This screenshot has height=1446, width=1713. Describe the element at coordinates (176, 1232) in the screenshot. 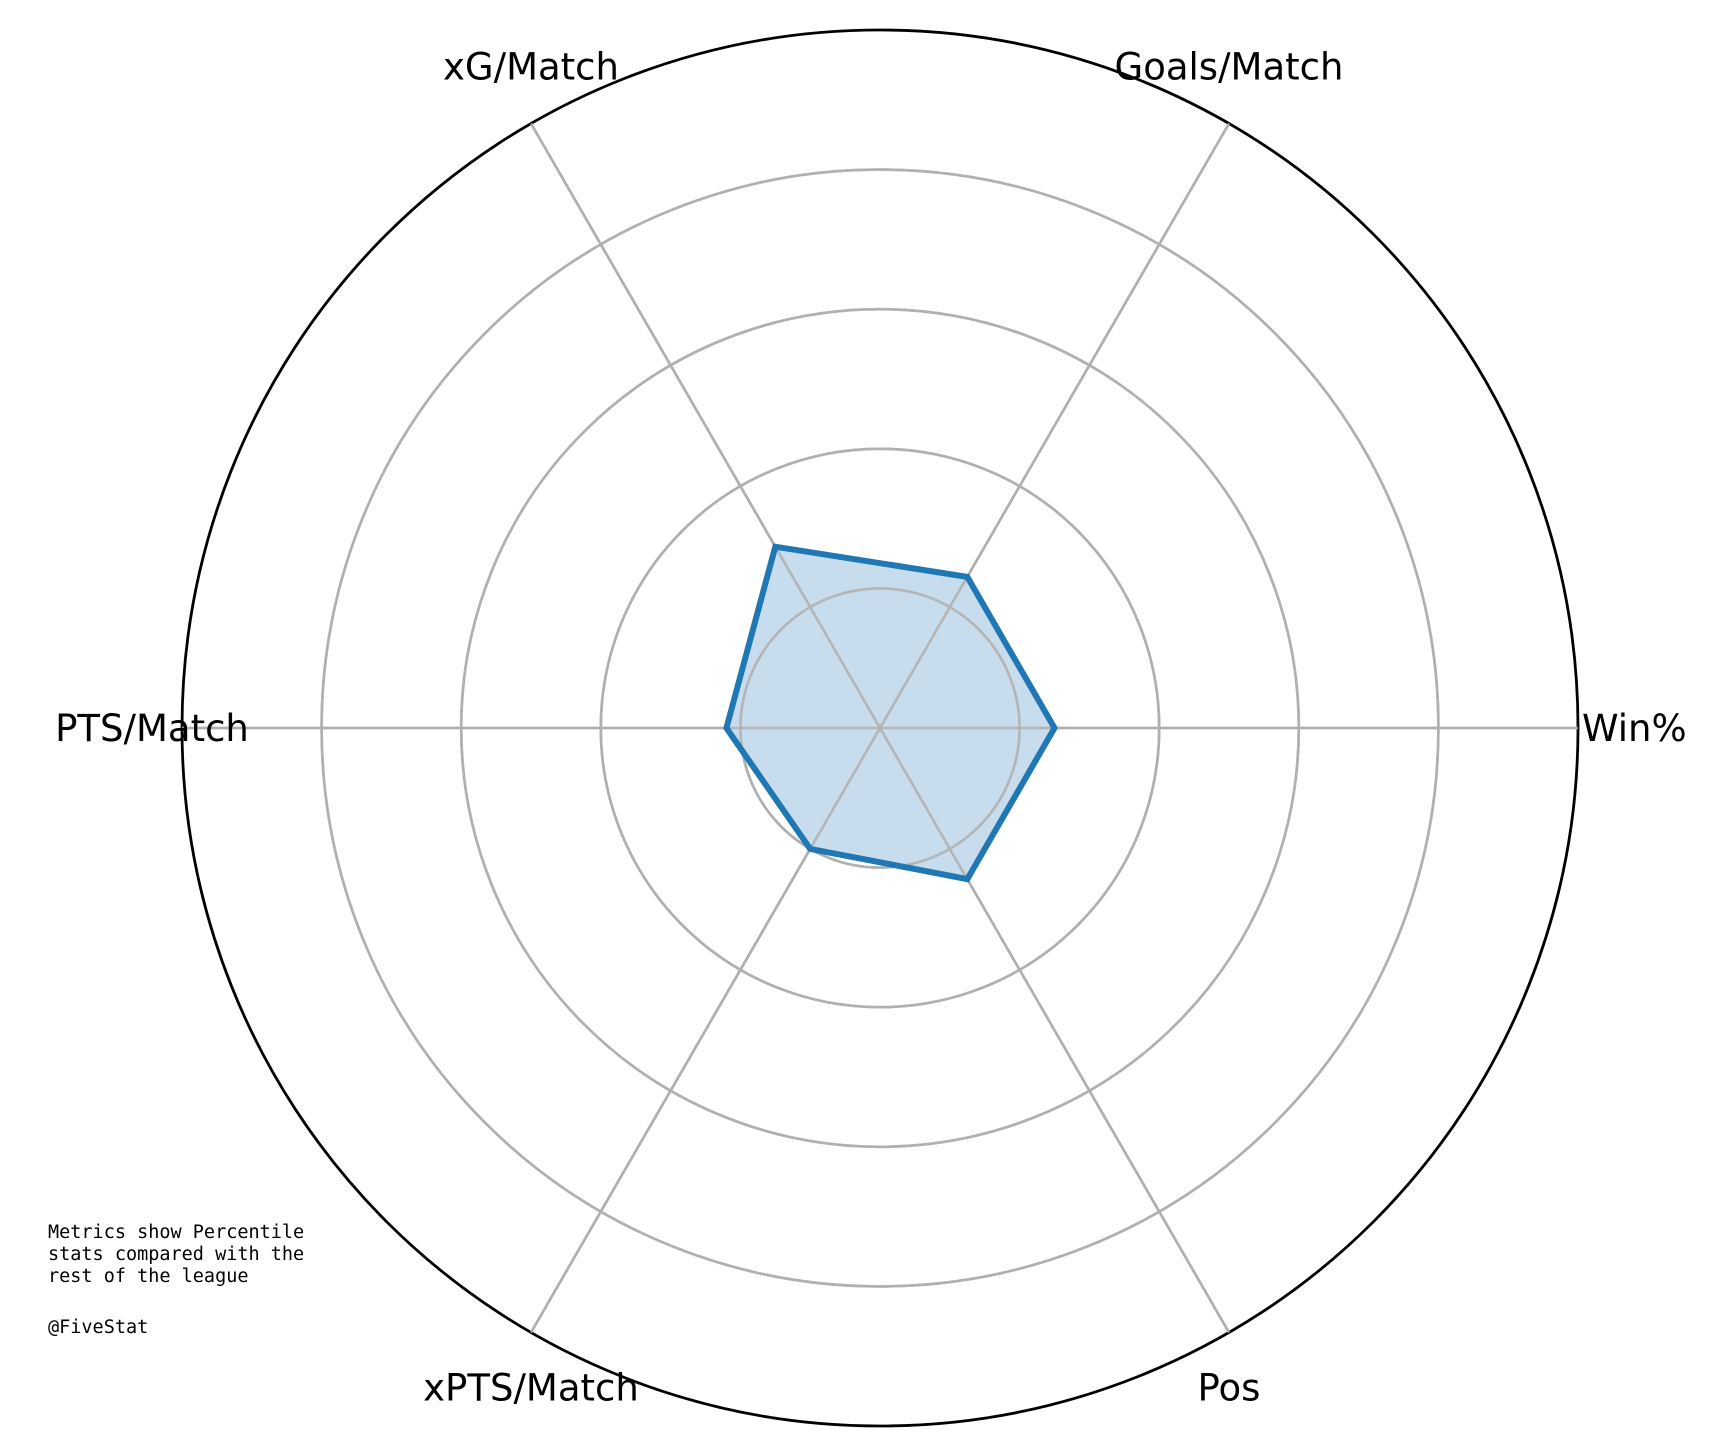

I see `note-line-1: Metrics show Percentile` at that location.